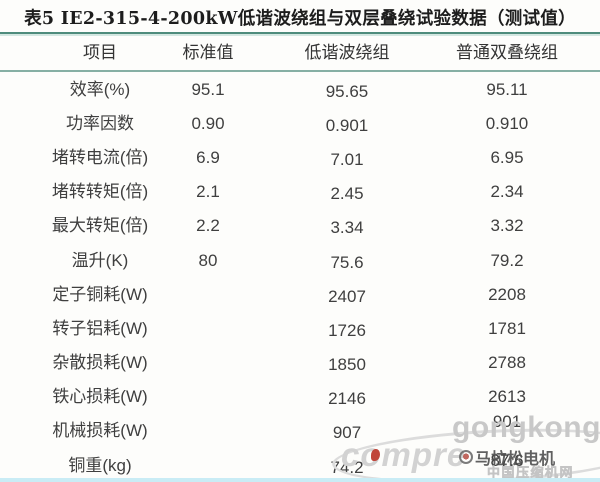 This screenshot has height=482, width=600. Describe the element at coordinates (507, 397) in the screenshot. I see `cell-double-lap: 2613` at that location.